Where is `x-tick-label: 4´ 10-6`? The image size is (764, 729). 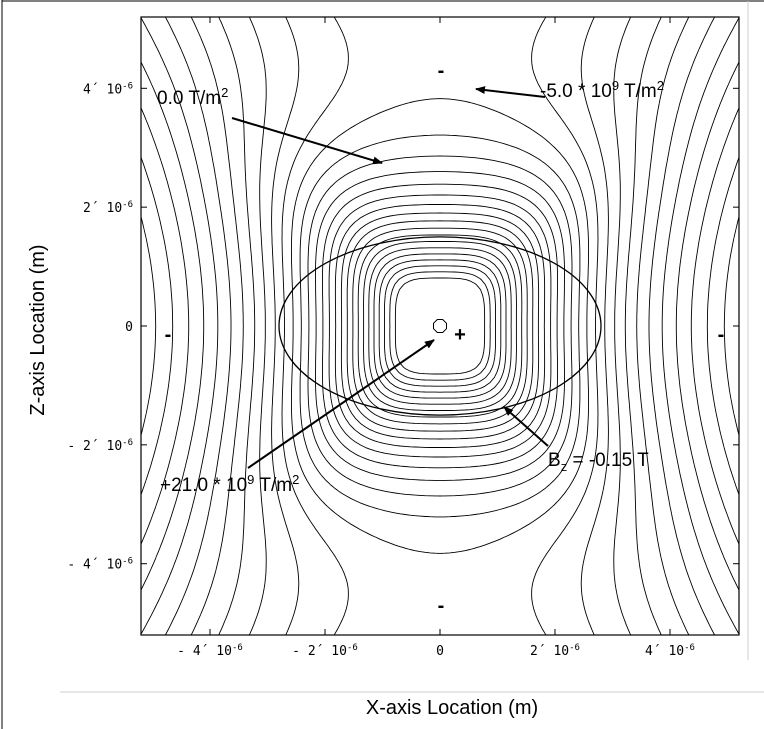
x-tick-label: 4´ 10-6 is located at coordinates (670, 651).